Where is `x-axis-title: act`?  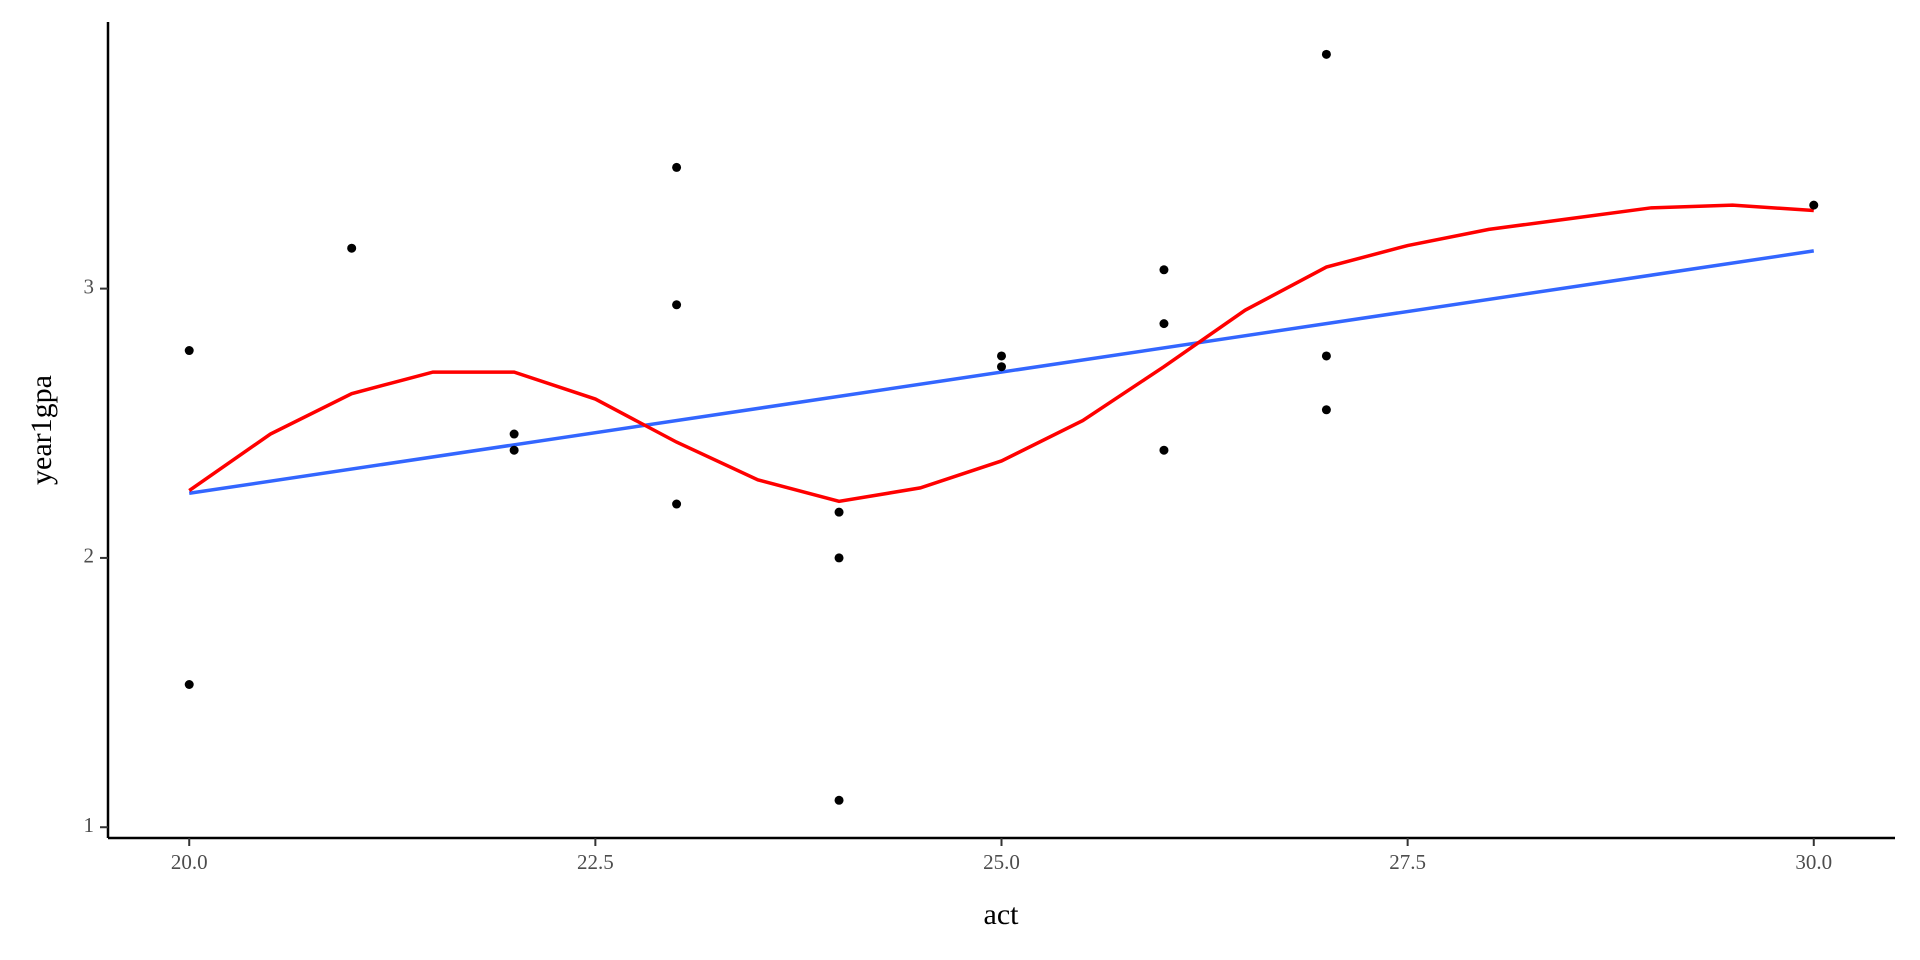 x-axis-title: act is located at coordinates (1002, 914).